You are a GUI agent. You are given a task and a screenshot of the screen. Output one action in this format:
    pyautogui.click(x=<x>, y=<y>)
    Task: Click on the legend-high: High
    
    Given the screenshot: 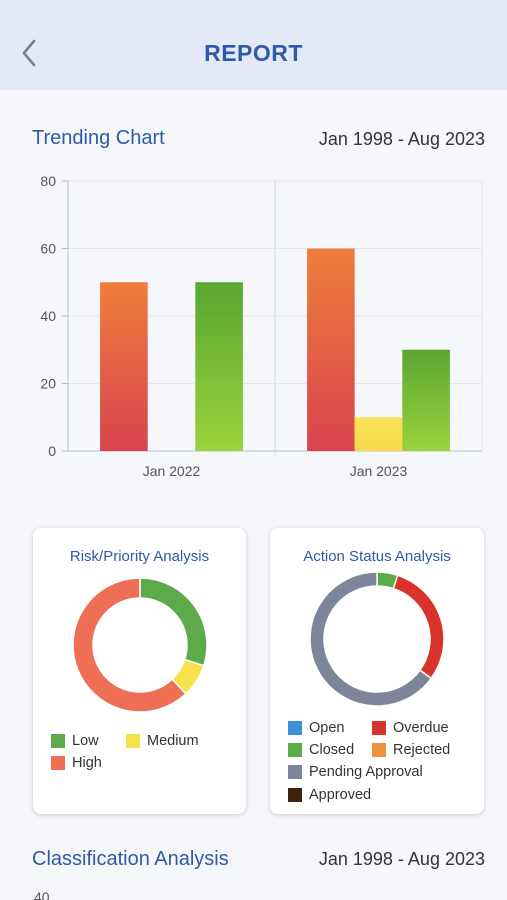 What is the action you would take?
    pyautogui.click(x=76, y=763)
    